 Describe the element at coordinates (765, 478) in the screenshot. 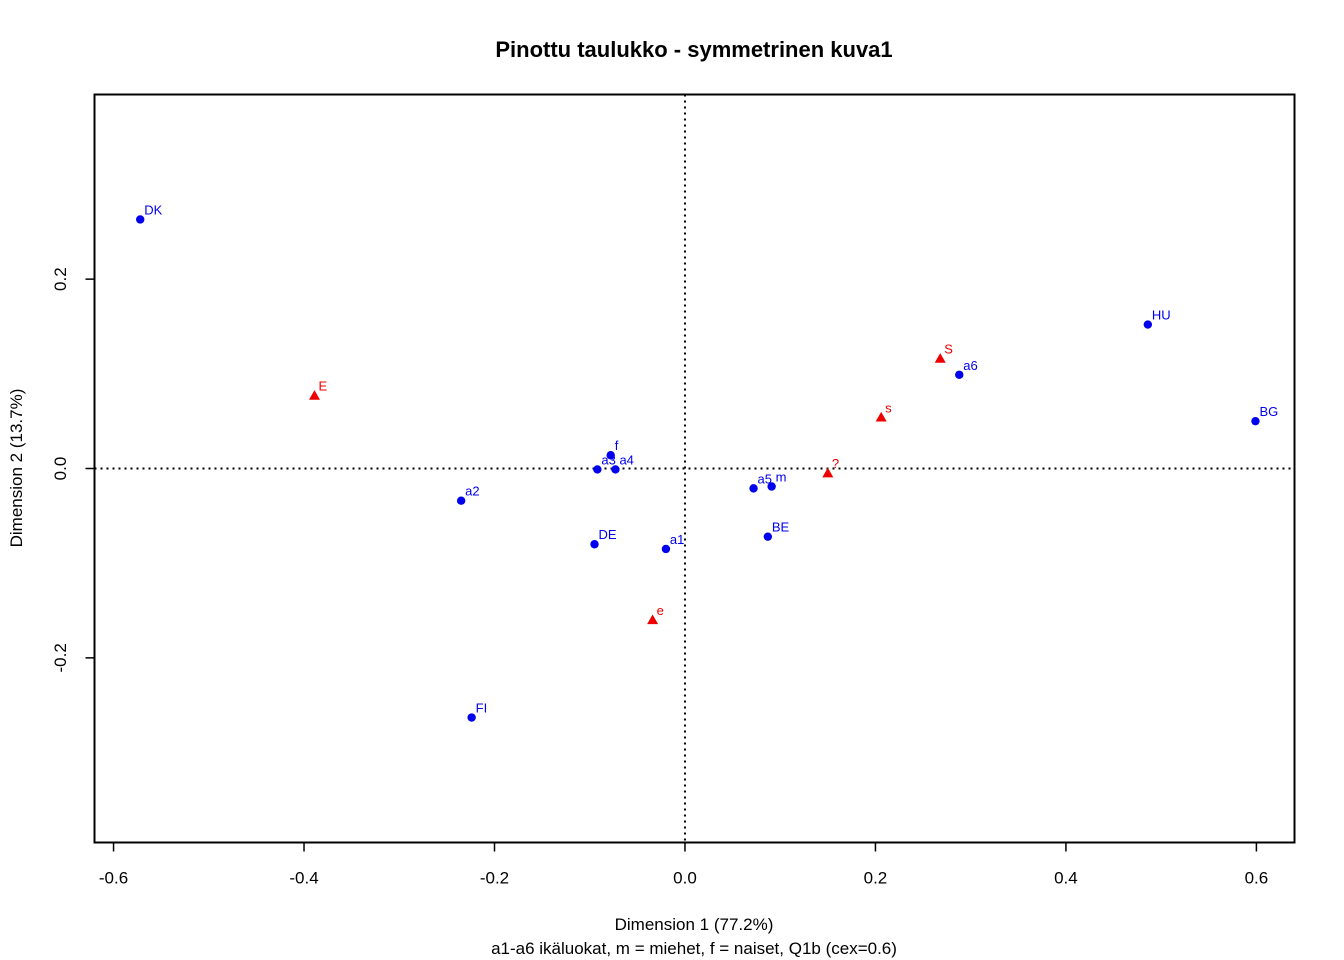

I see `point-label: a5` at that location.